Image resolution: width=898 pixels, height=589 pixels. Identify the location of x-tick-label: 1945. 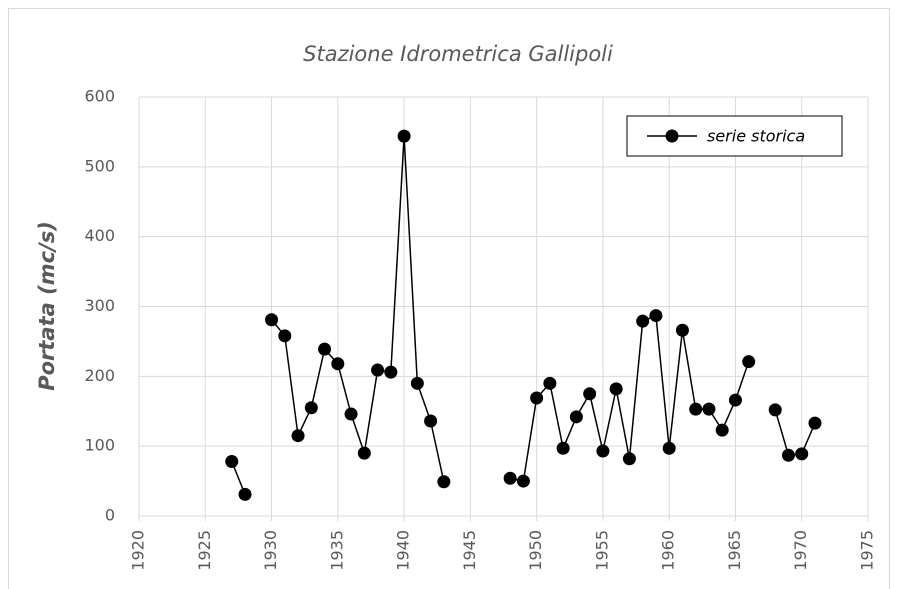
(469, 550).